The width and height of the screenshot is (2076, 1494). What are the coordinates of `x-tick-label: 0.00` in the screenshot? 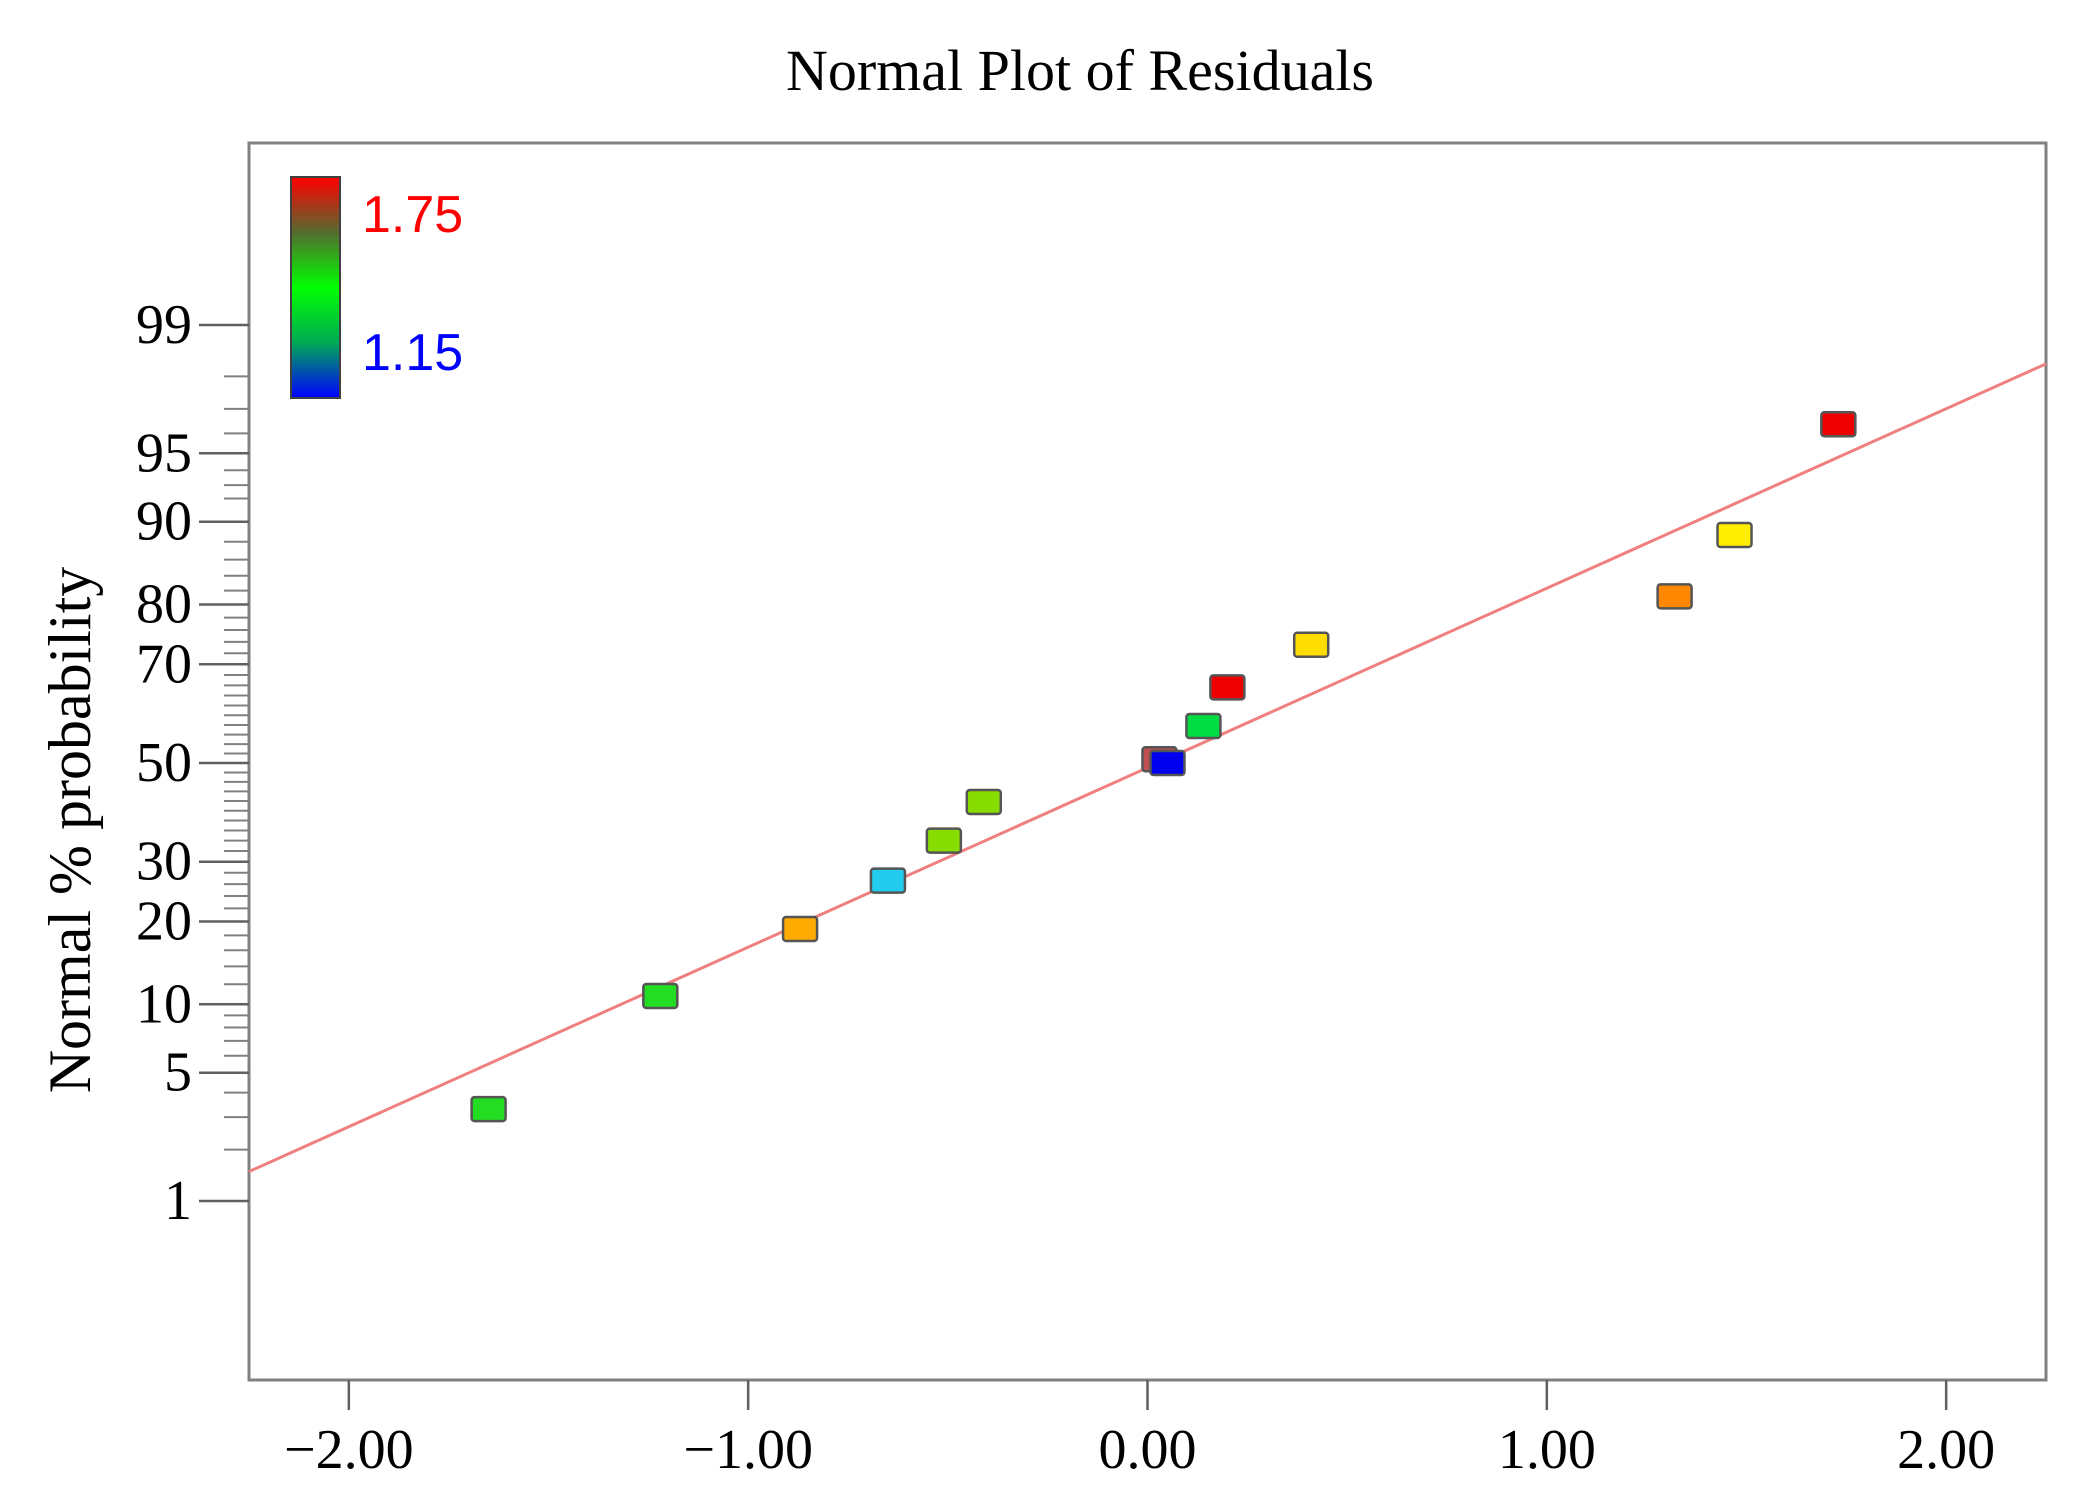 It's located at (1148, 1450).